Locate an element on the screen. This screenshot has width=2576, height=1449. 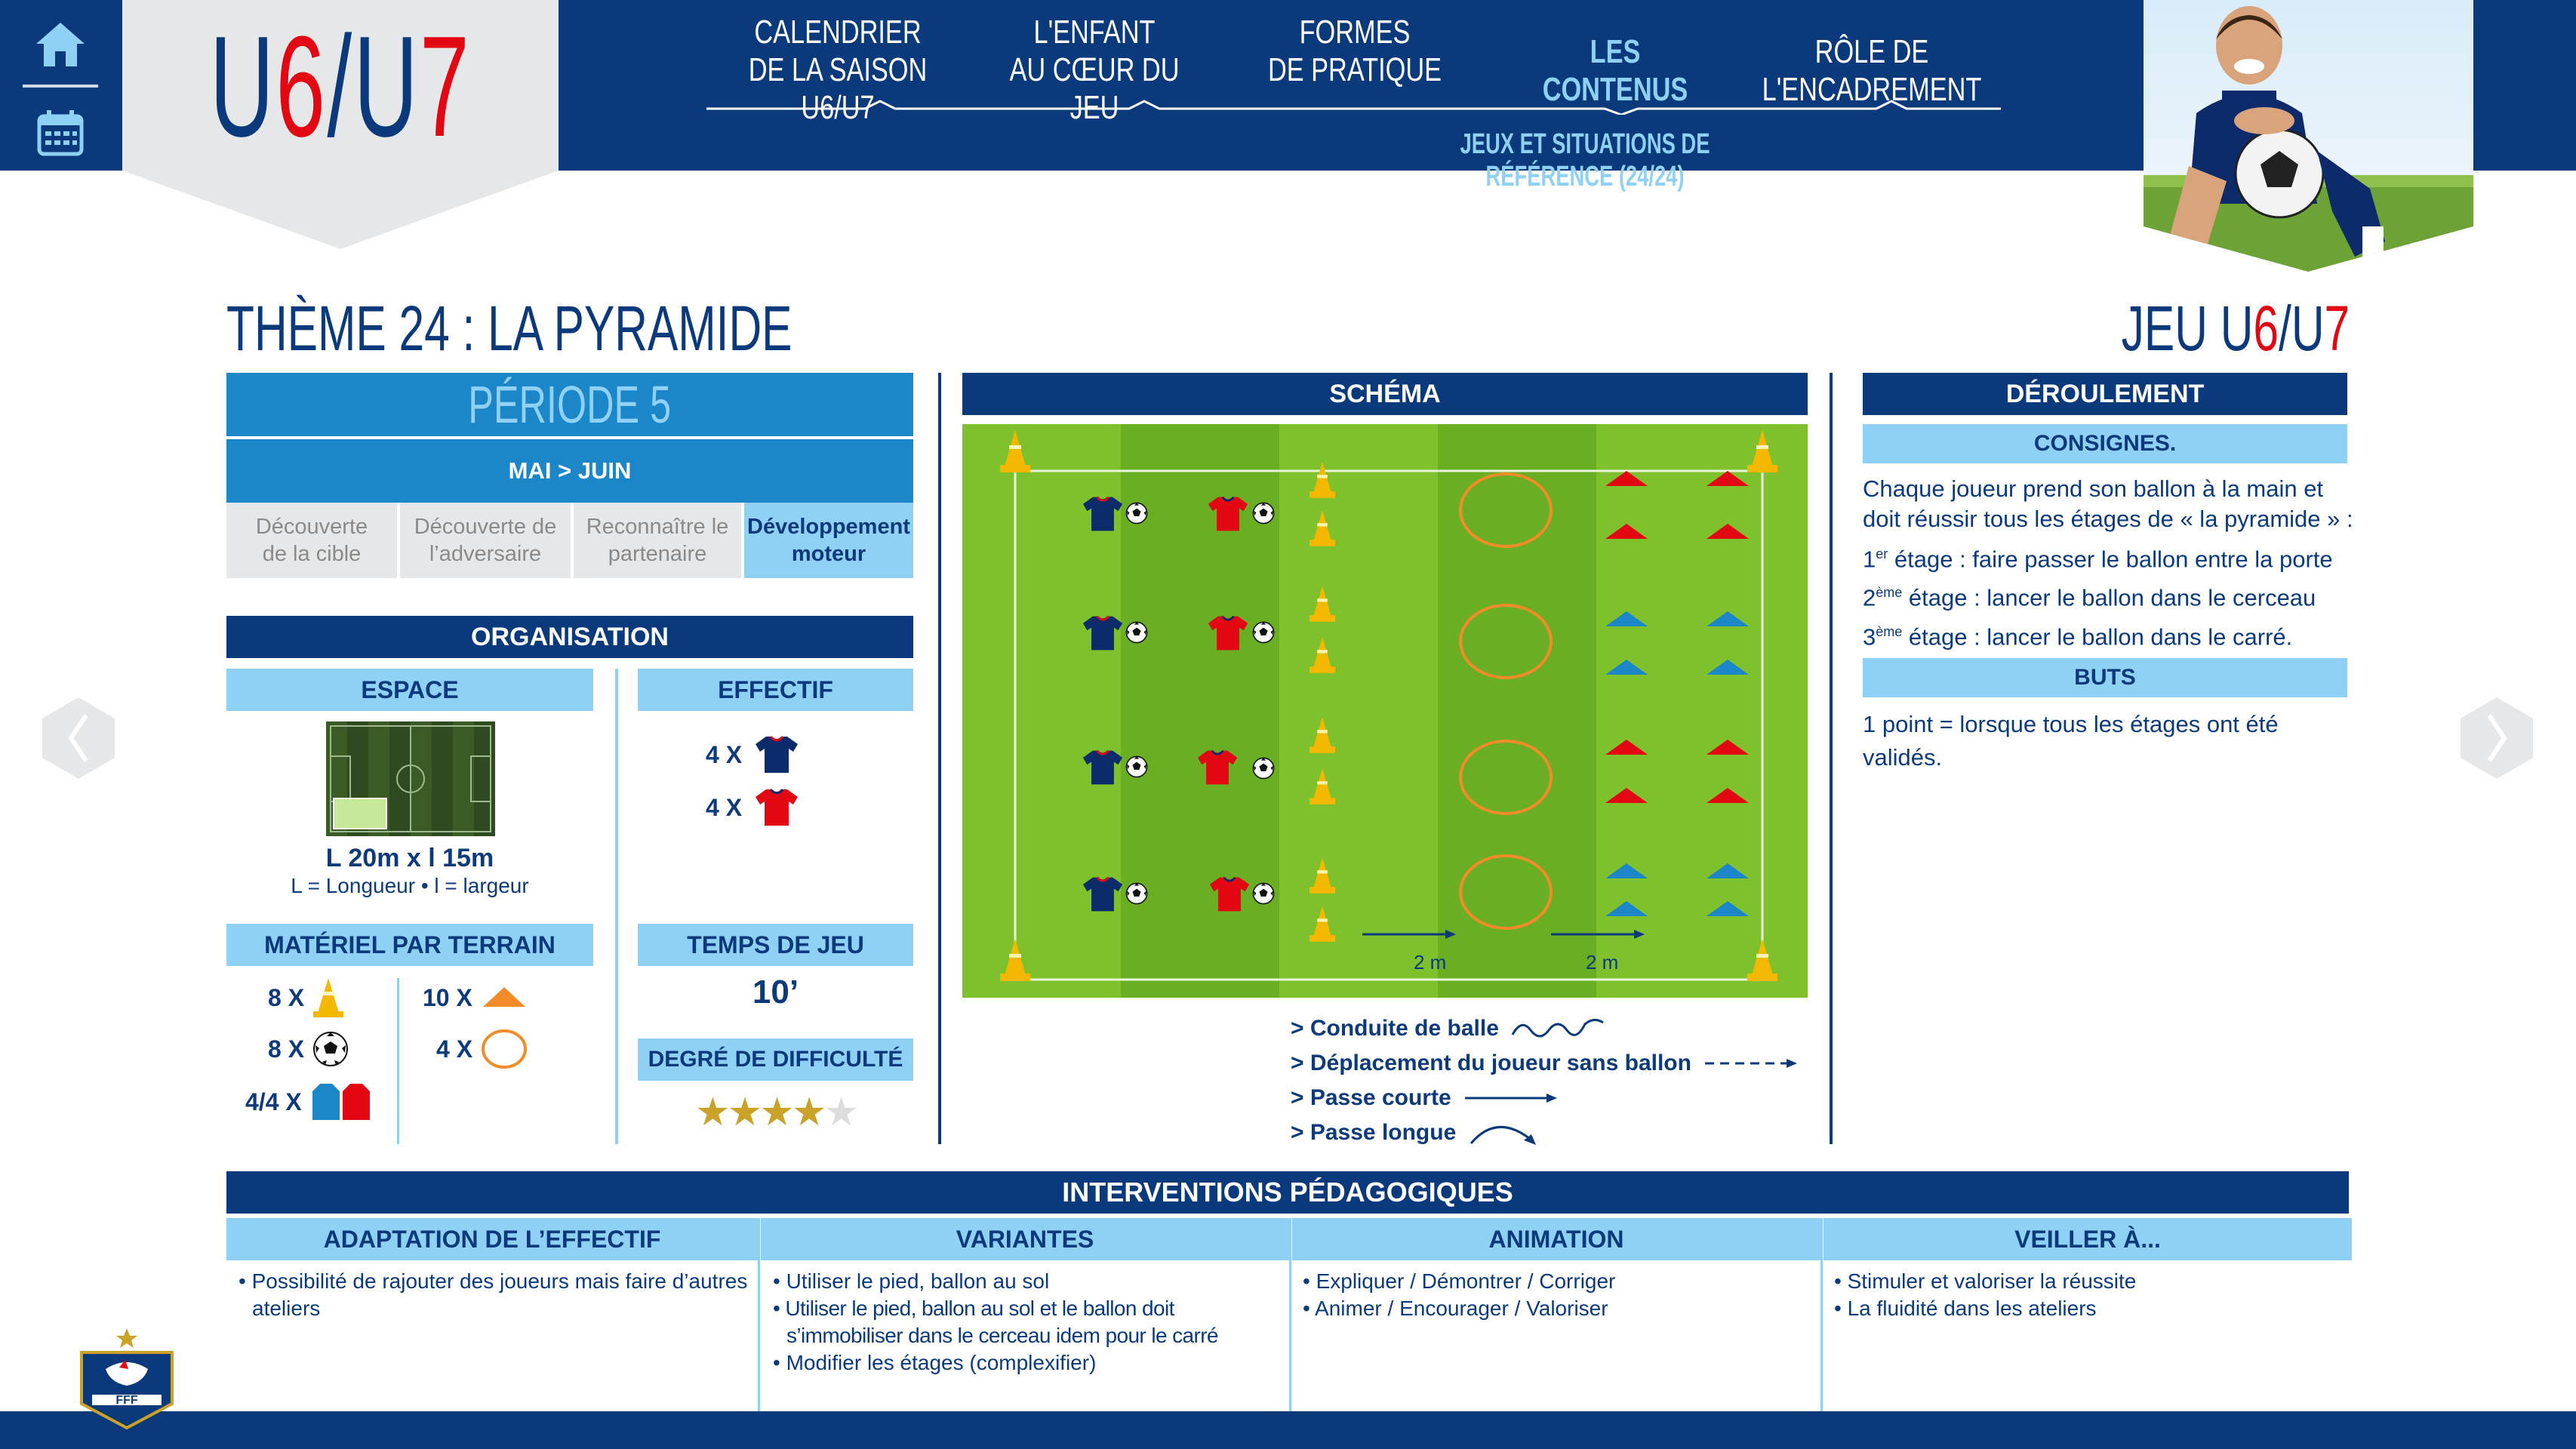
effectif-row-blue: 4 X is located at coordinates (752, 754).